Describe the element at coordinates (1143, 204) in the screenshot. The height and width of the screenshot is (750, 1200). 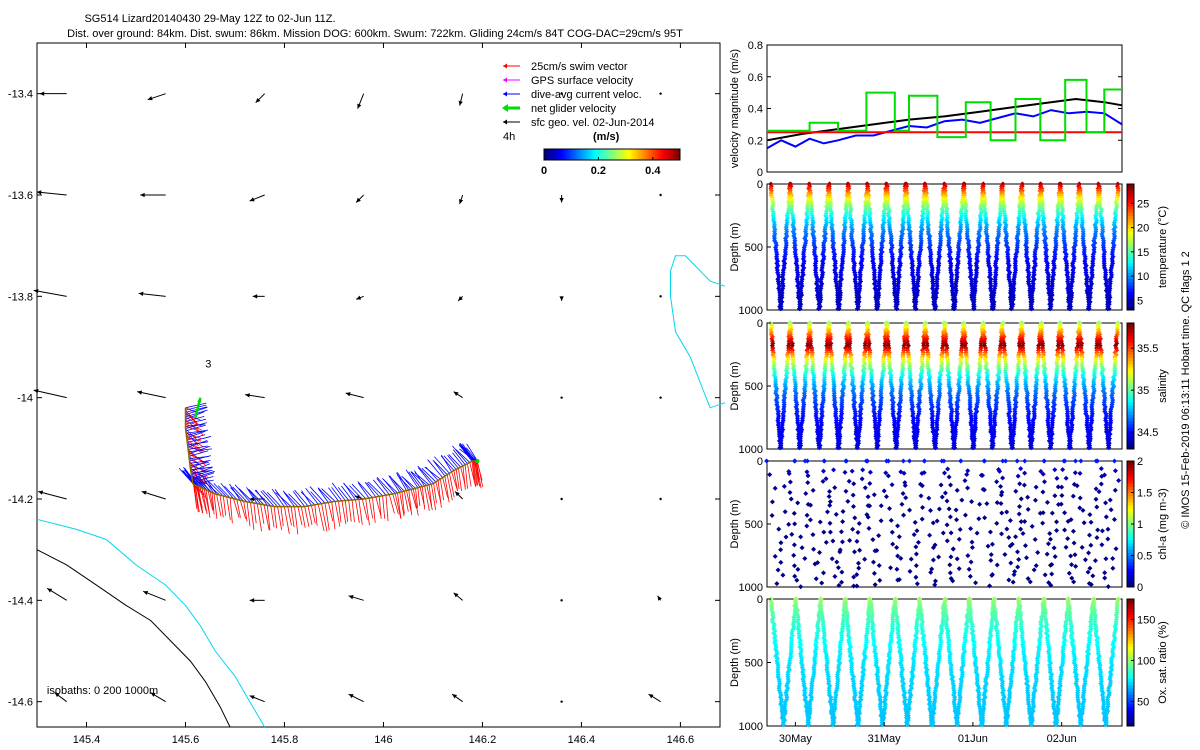
I see `temperature-colorbar-tick-label: 25` at that location.